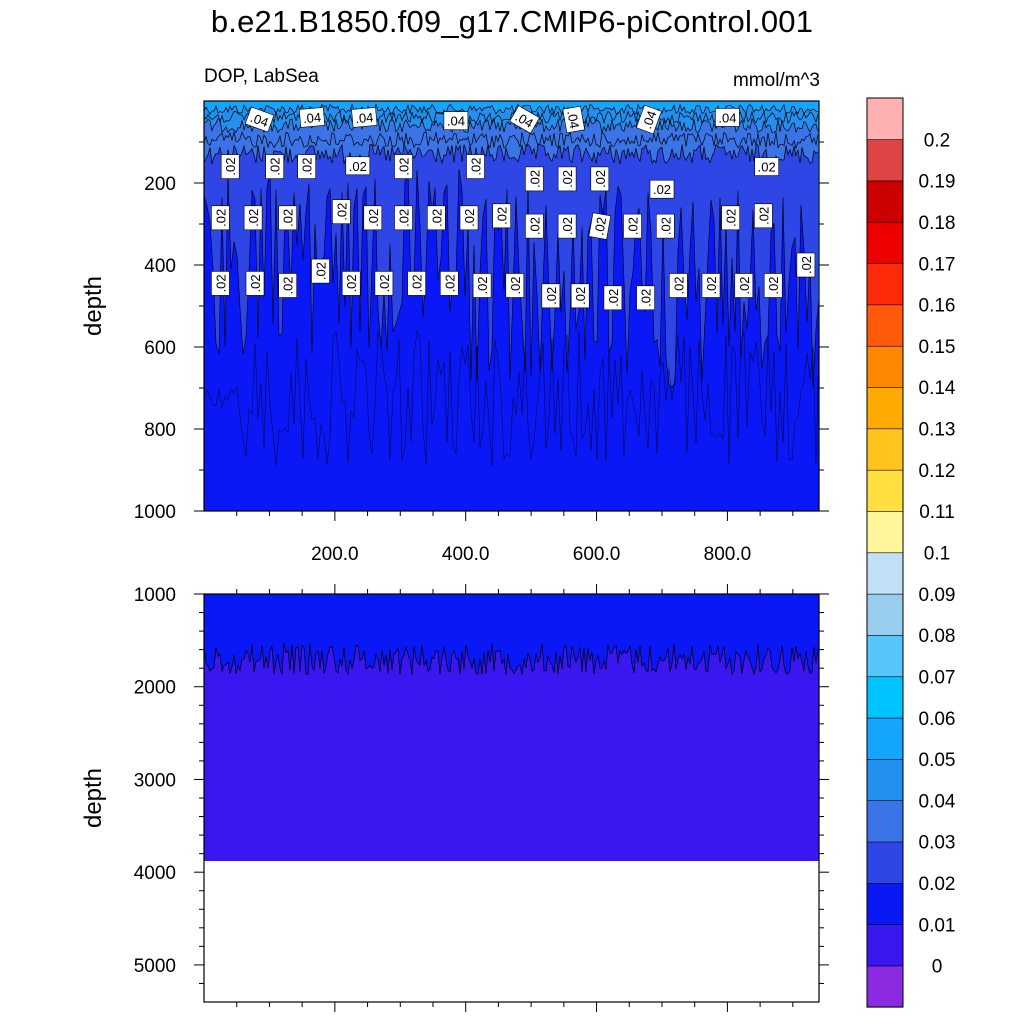 The image size is (1024, 1024). I want to click on colorbar-level-label: 0.11, so click(937, 512).